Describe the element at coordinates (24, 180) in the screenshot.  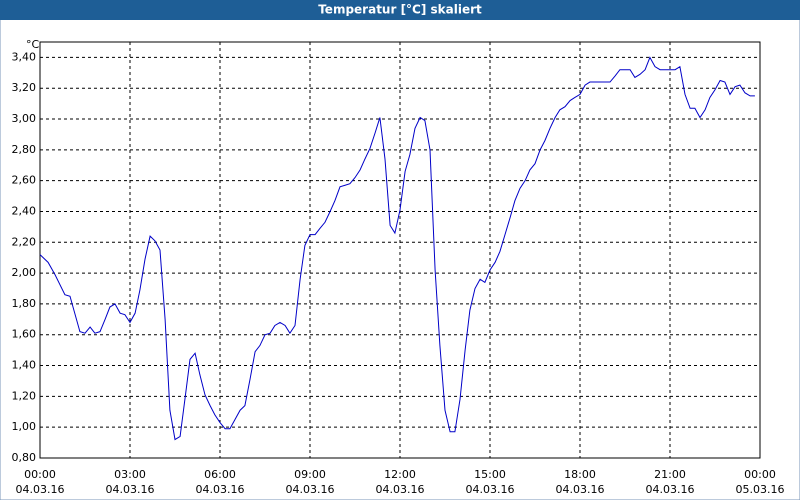
I see `y-tick-label: 2,60` at that location.